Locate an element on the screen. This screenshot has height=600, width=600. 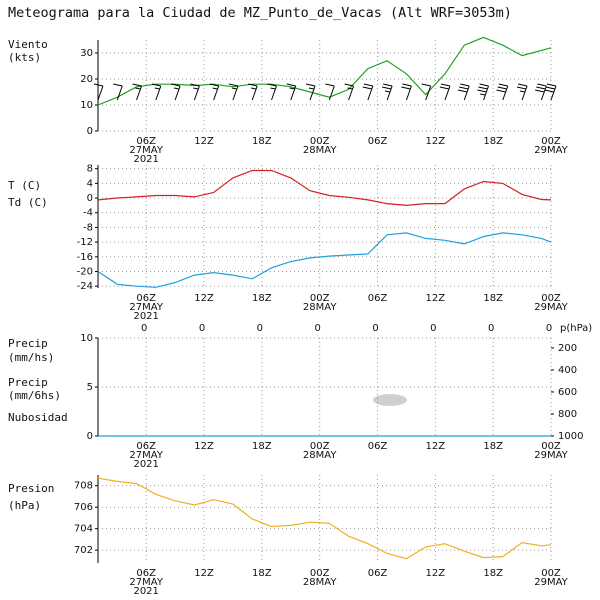
y-tick-label: -16 is located at coordinates (85, 257).